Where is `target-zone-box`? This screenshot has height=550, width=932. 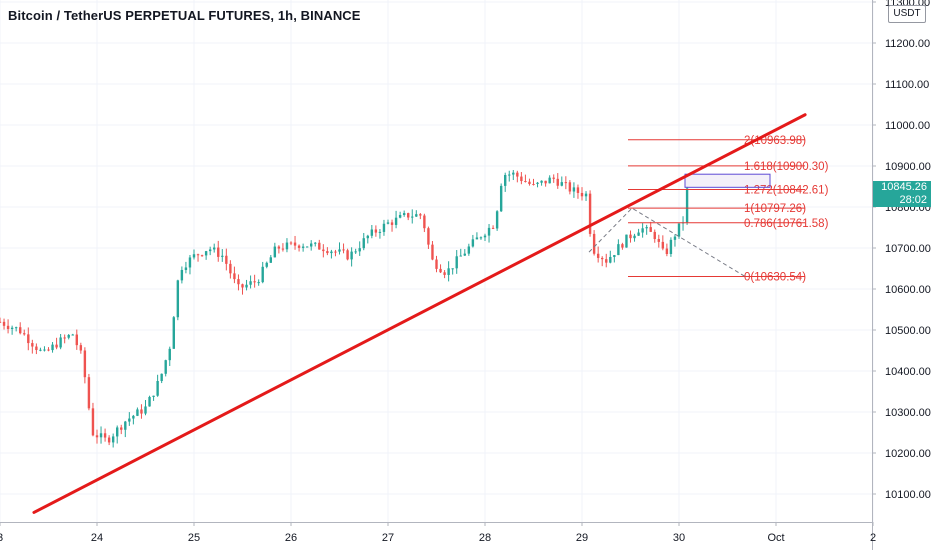
target-zone-box is located at coordinates (727, 180).